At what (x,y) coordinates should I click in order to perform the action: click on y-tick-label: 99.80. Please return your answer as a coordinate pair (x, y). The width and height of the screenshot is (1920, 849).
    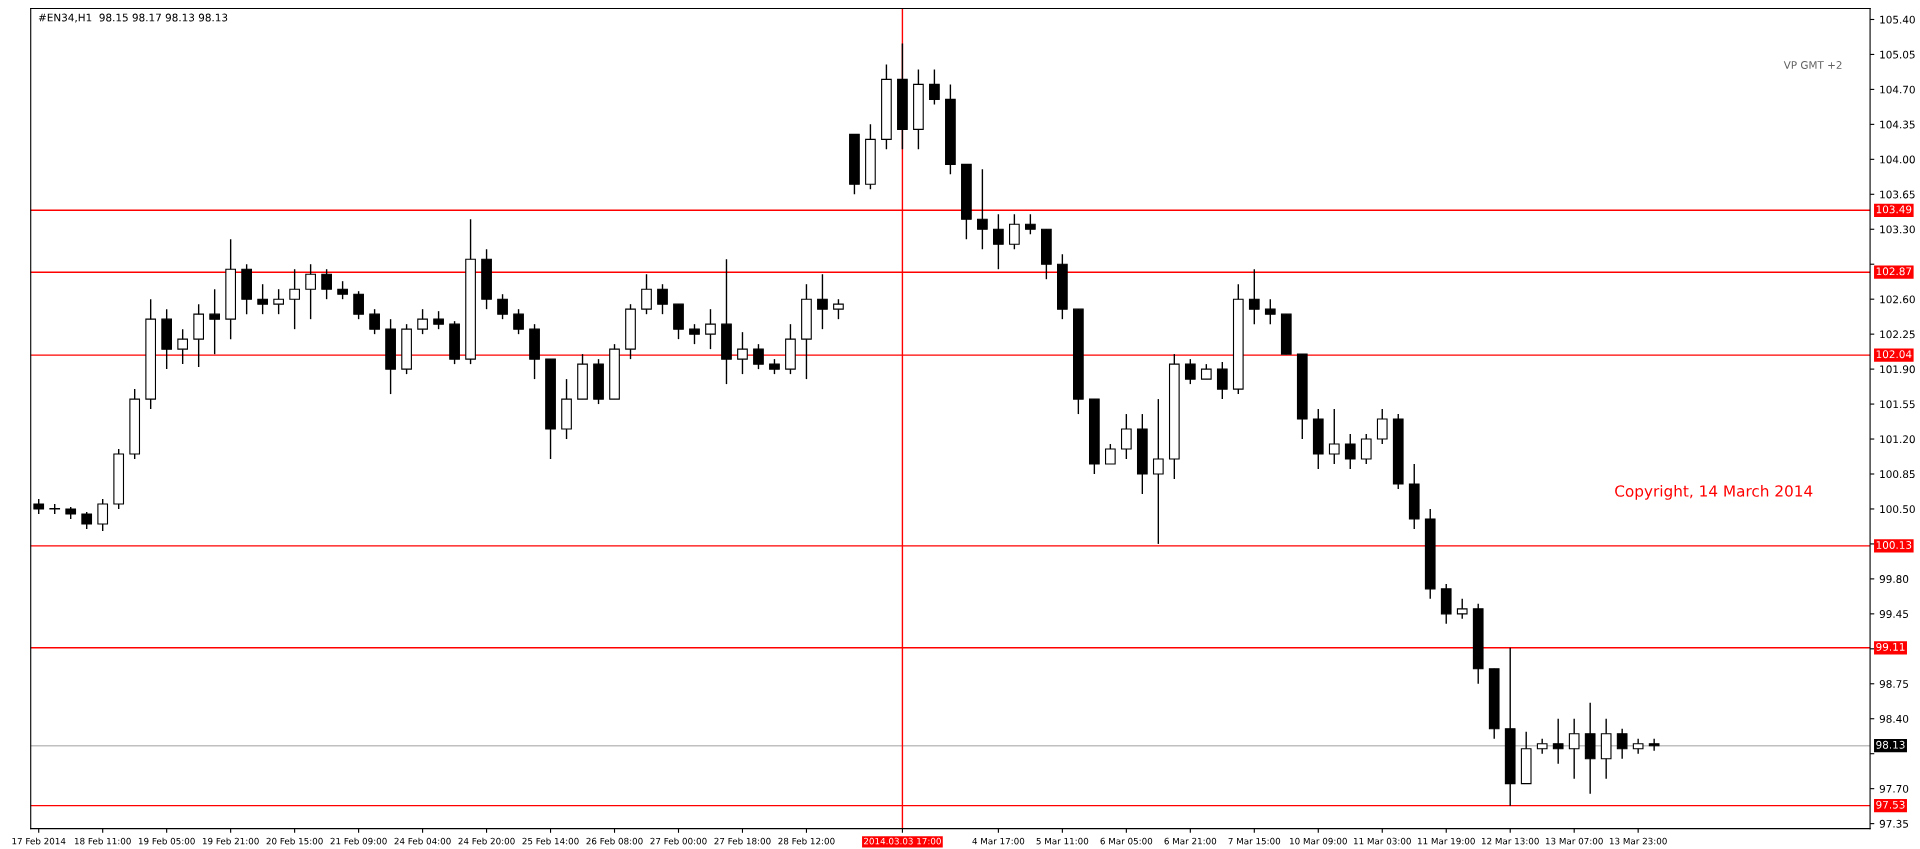
    Looking at the image, I should click on (1894, 579).